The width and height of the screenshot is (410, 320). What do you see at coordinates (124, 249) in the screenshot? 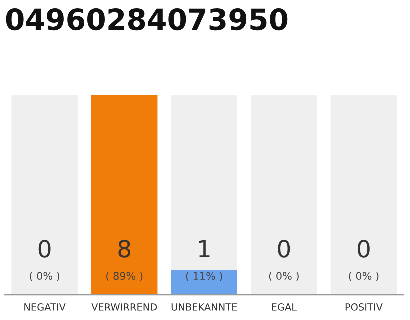
I see `annotation: 8` at bounding box center [124, 249].